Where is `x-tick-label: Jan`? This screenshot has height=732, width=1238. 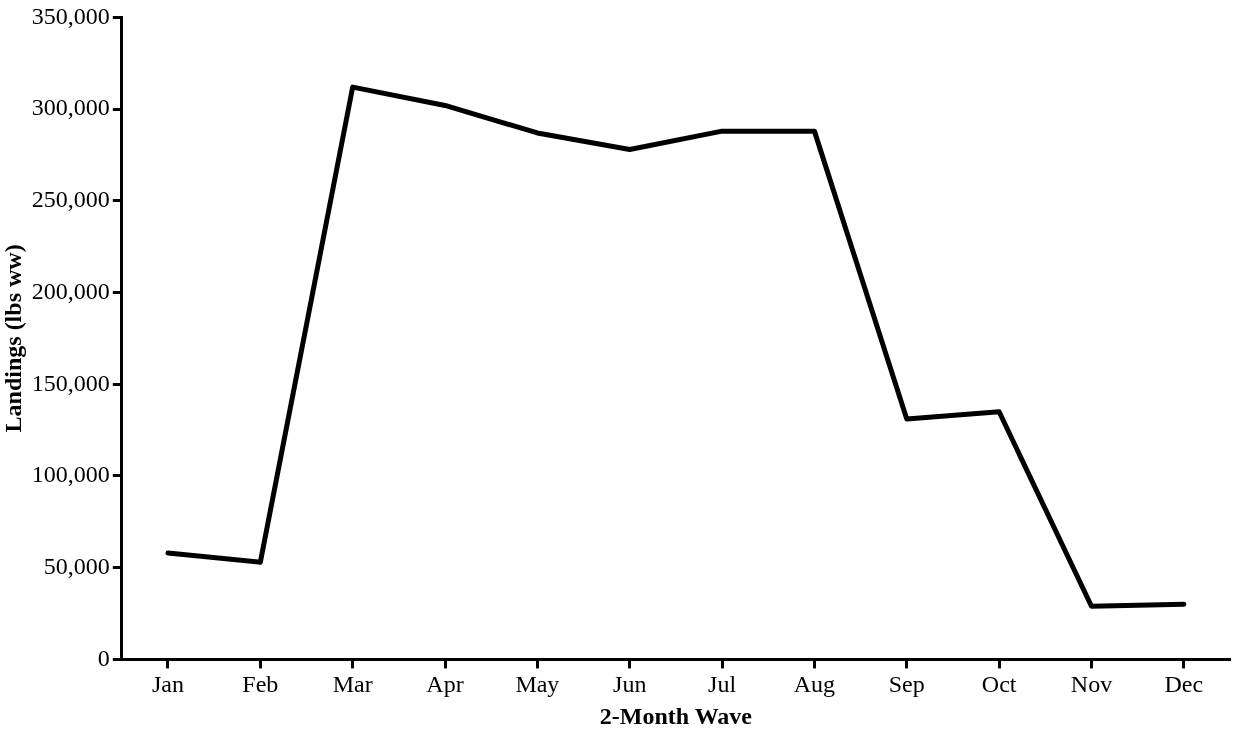
x-tick-label: Jan is located at coordinates (167, 684).